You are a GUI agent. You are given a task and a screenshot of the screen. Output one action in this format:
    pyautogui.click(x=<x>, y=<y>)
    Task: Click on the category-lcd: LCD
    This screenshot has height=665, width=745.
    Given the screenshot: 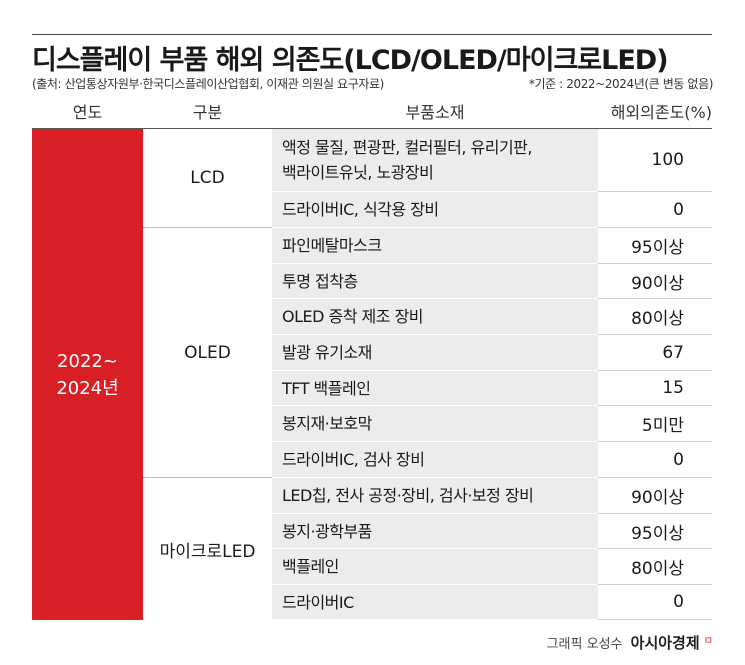 What is the action you would take?
    pyautogui.click(x=207, y=178)
    